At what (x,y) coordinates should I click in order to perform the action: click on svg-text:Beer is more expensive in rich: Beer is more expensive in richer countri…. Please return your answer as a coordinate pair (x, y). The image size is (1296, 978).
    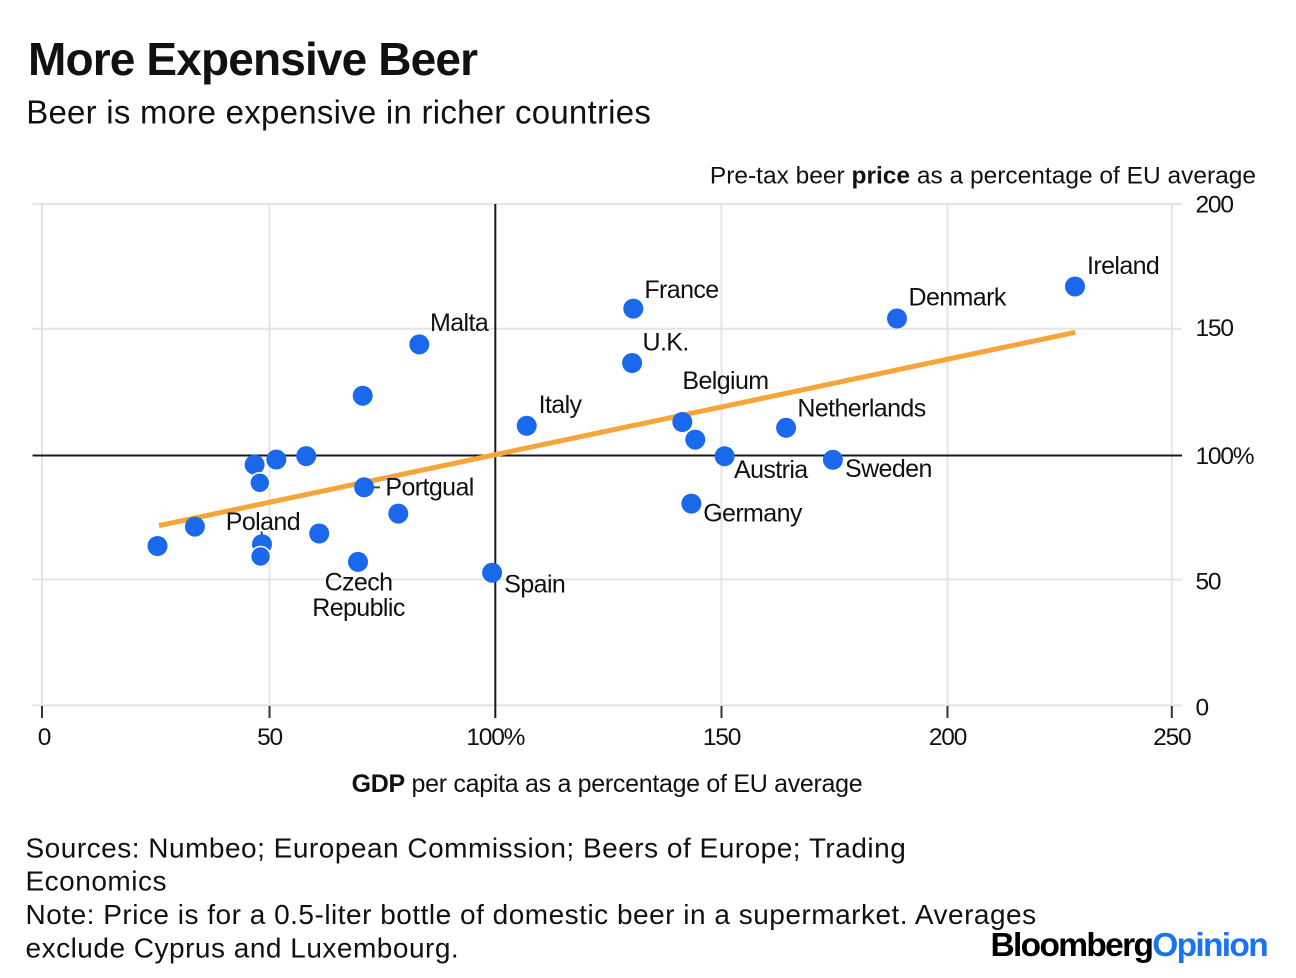
    Looking at the image, I should click on (338, 112).